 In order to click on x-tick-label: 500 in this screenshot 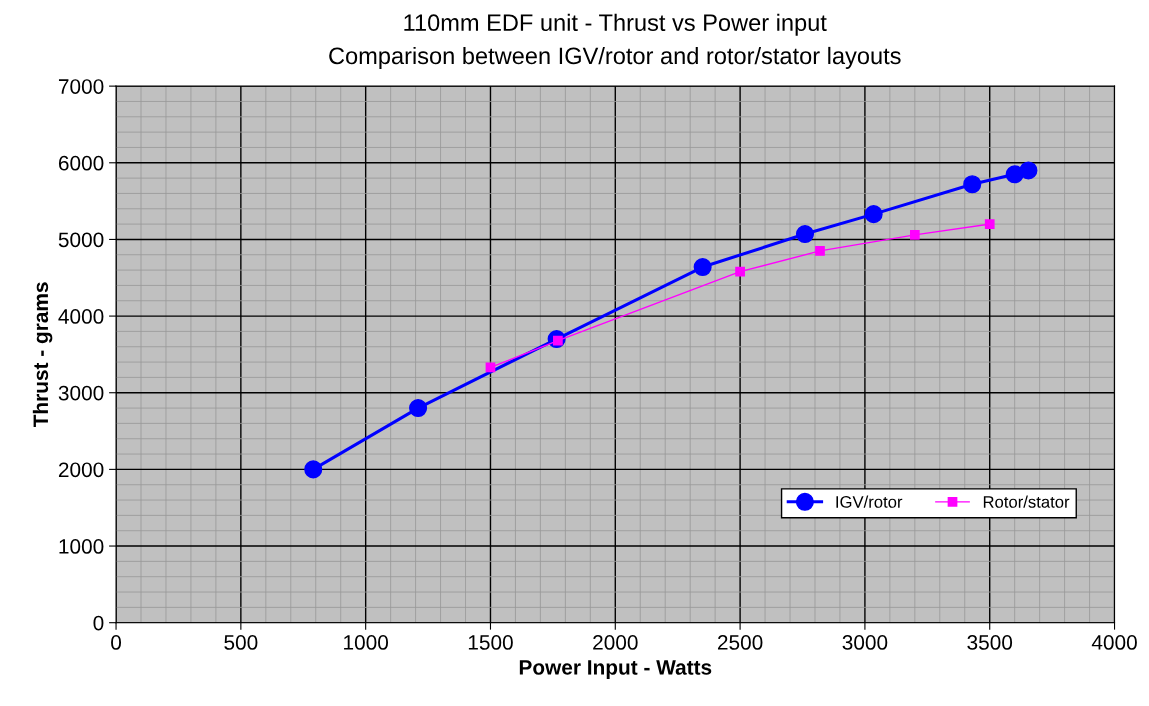, I will do `click(241, 642)`.